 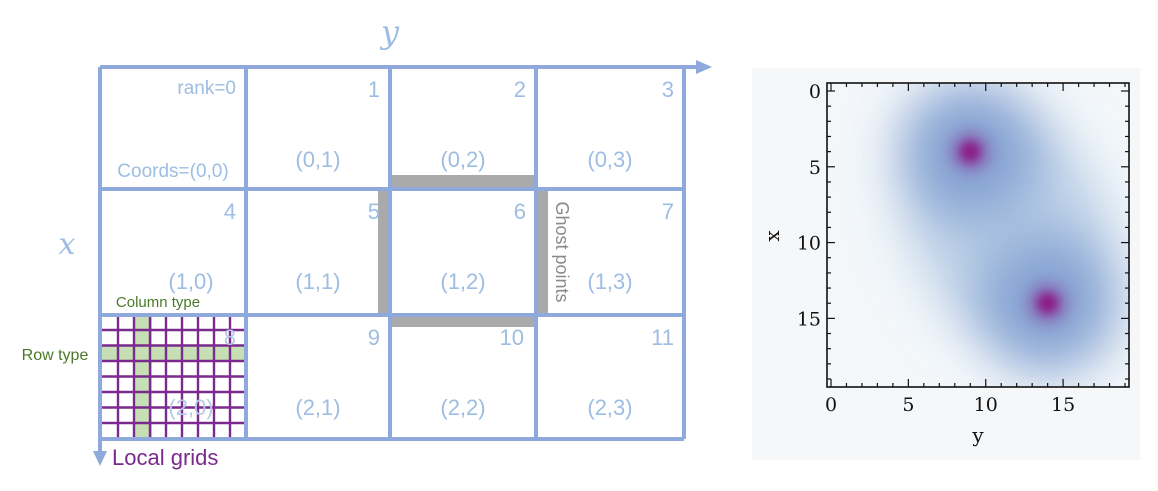 What do you see at coordinates (389, 32) in the screenshot?
I see `y-axis-label: y` at bounding box center [389, 32].